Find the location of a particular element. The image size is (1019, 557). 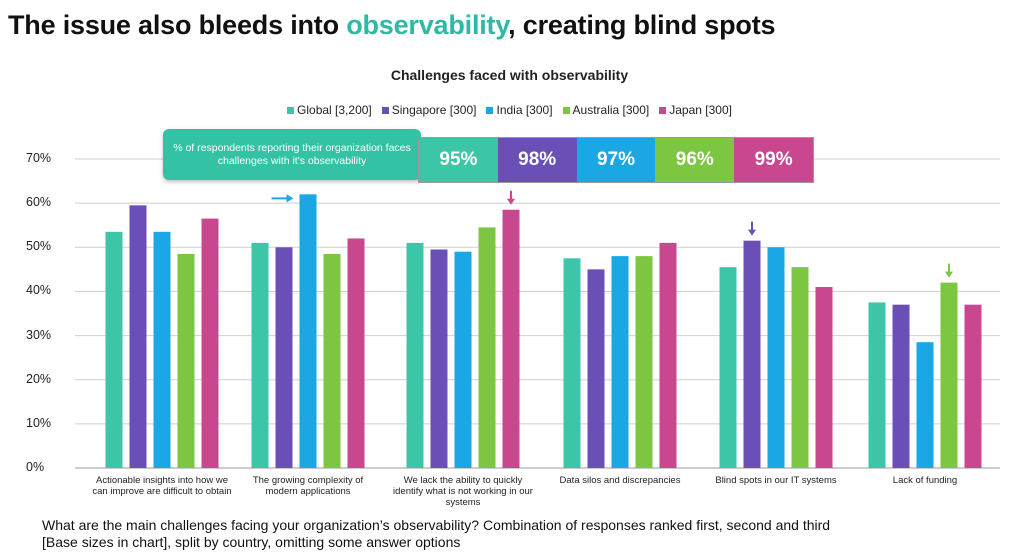

overall-pct-india: 97% is located at coordinates (616, 160).